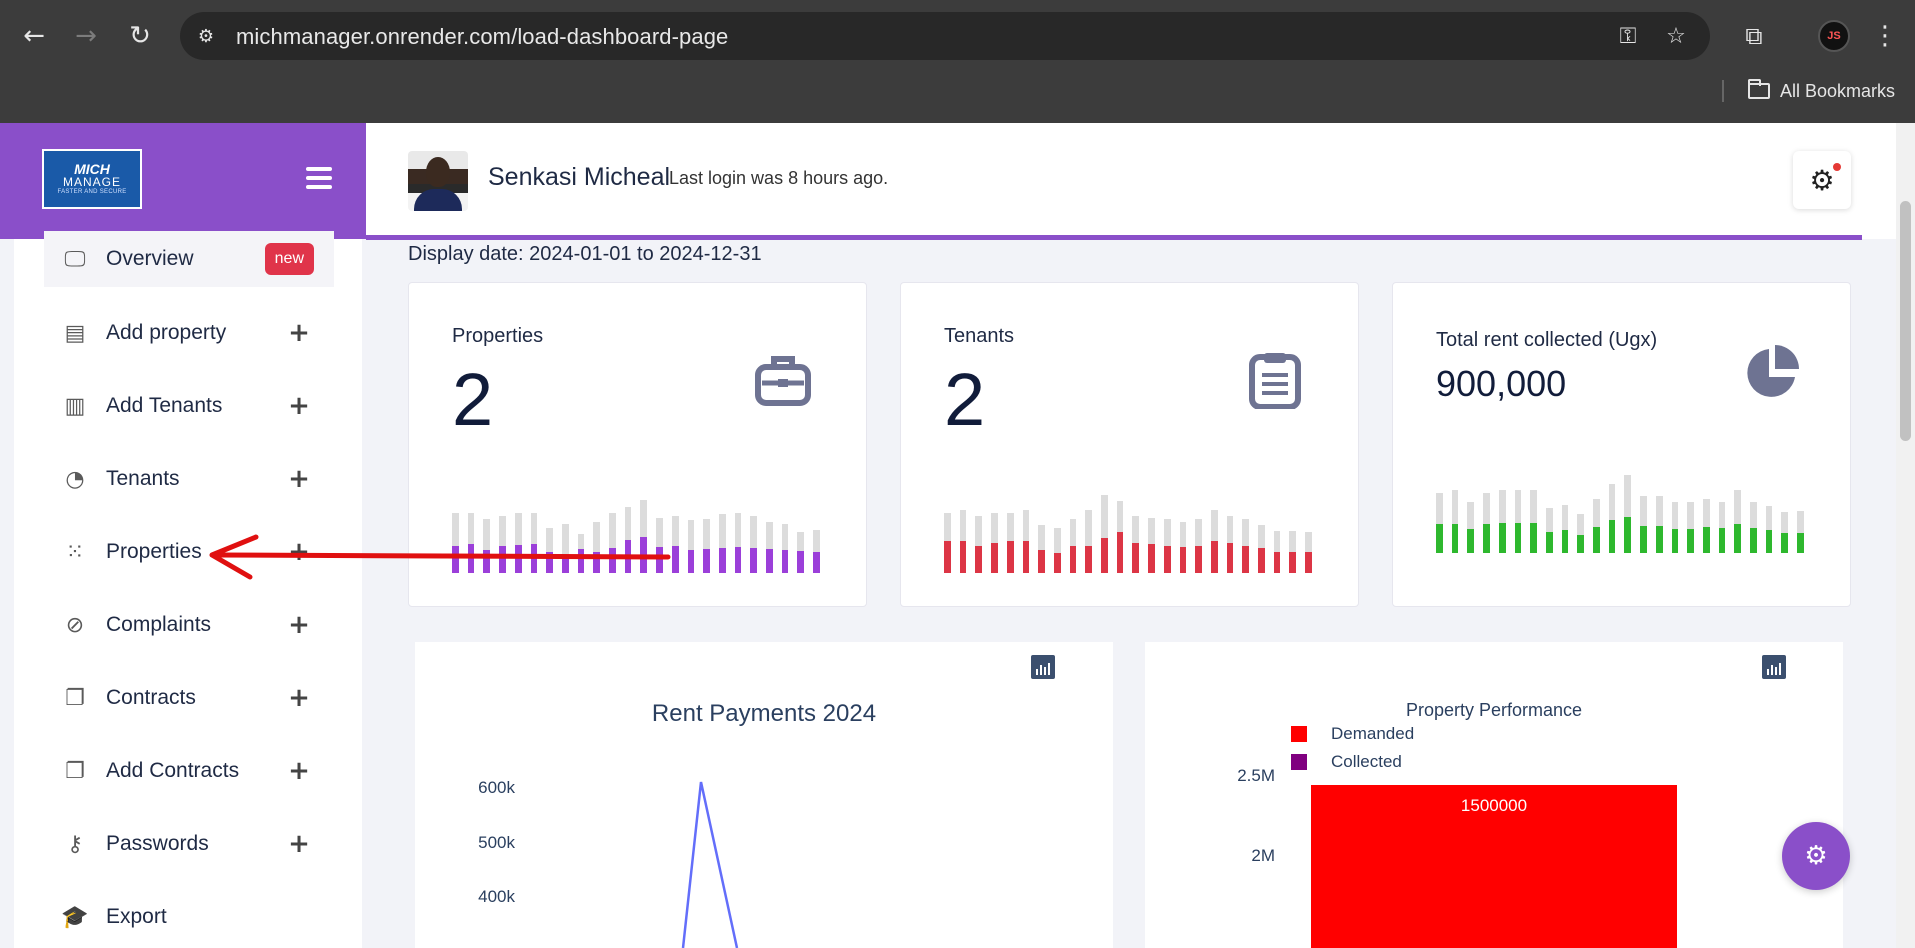  I want to click on sidebar-item-add-tenants: ▥ Add Tenants +, so click(189, 406).